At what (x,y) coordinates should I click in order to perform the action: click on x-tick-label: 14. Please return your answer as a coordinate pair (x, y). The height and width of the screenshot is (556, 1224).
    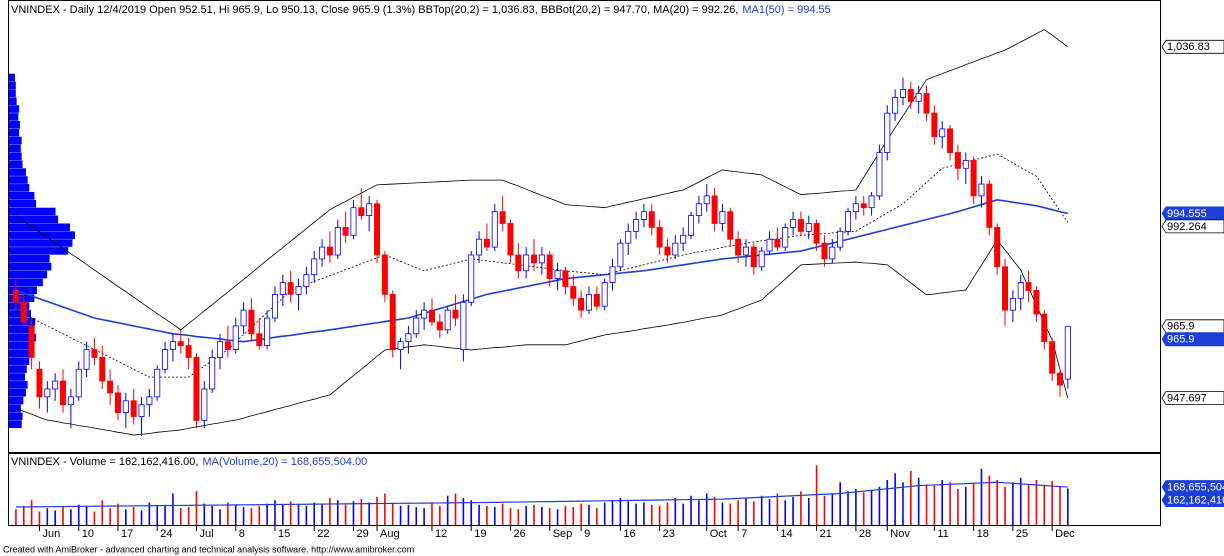
    Looking at the image, I should click on (786, 534).